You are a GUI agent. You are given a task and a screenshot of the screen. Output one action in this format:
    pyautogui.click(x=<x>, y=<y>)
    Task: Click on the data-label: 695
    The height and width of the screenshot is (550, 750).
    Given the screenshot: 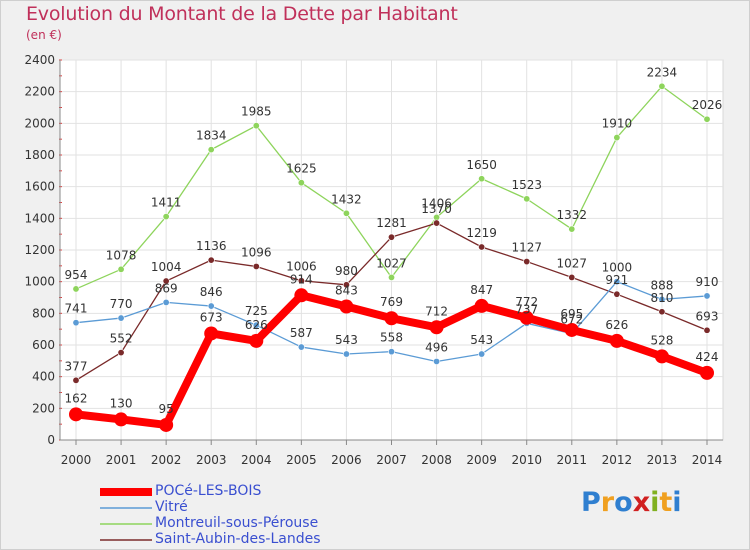 What is the action you would take?
    pyautogui.click(x=571, y=314)
    